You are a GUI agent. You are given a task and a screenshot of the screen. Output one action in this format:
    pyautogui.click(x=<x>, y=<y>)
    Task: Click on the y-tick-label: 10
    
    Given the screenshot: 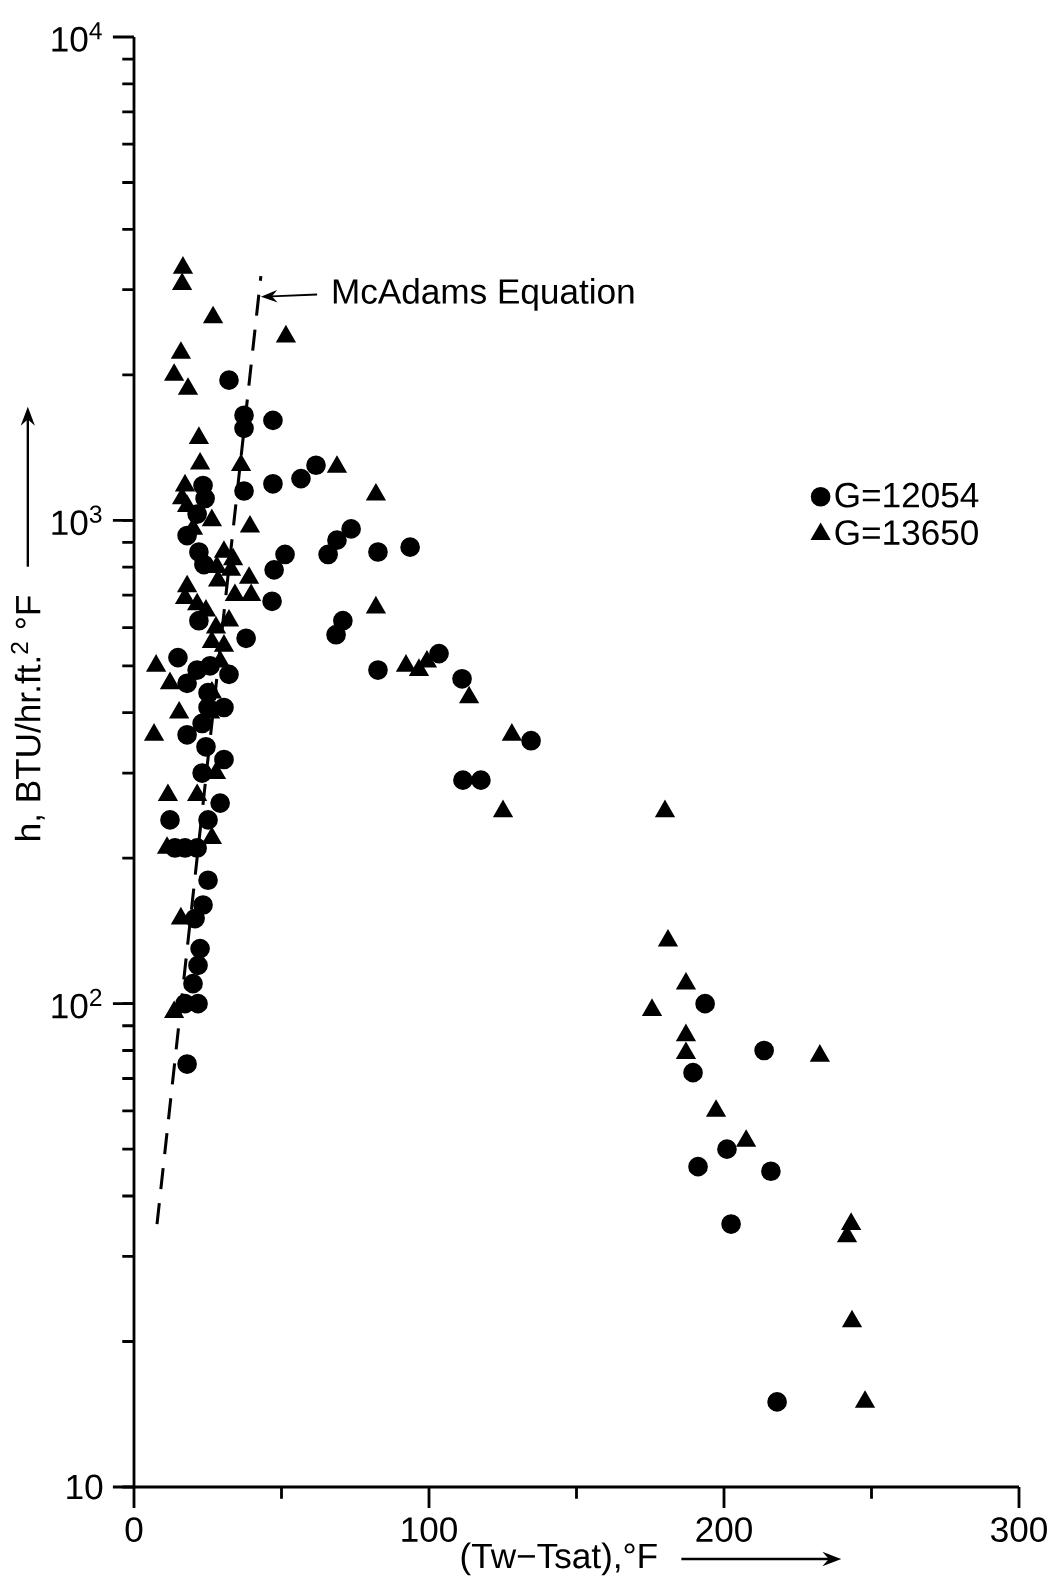 What is the action you would take?
    pyautogui.click(x=85, y=1487)
    